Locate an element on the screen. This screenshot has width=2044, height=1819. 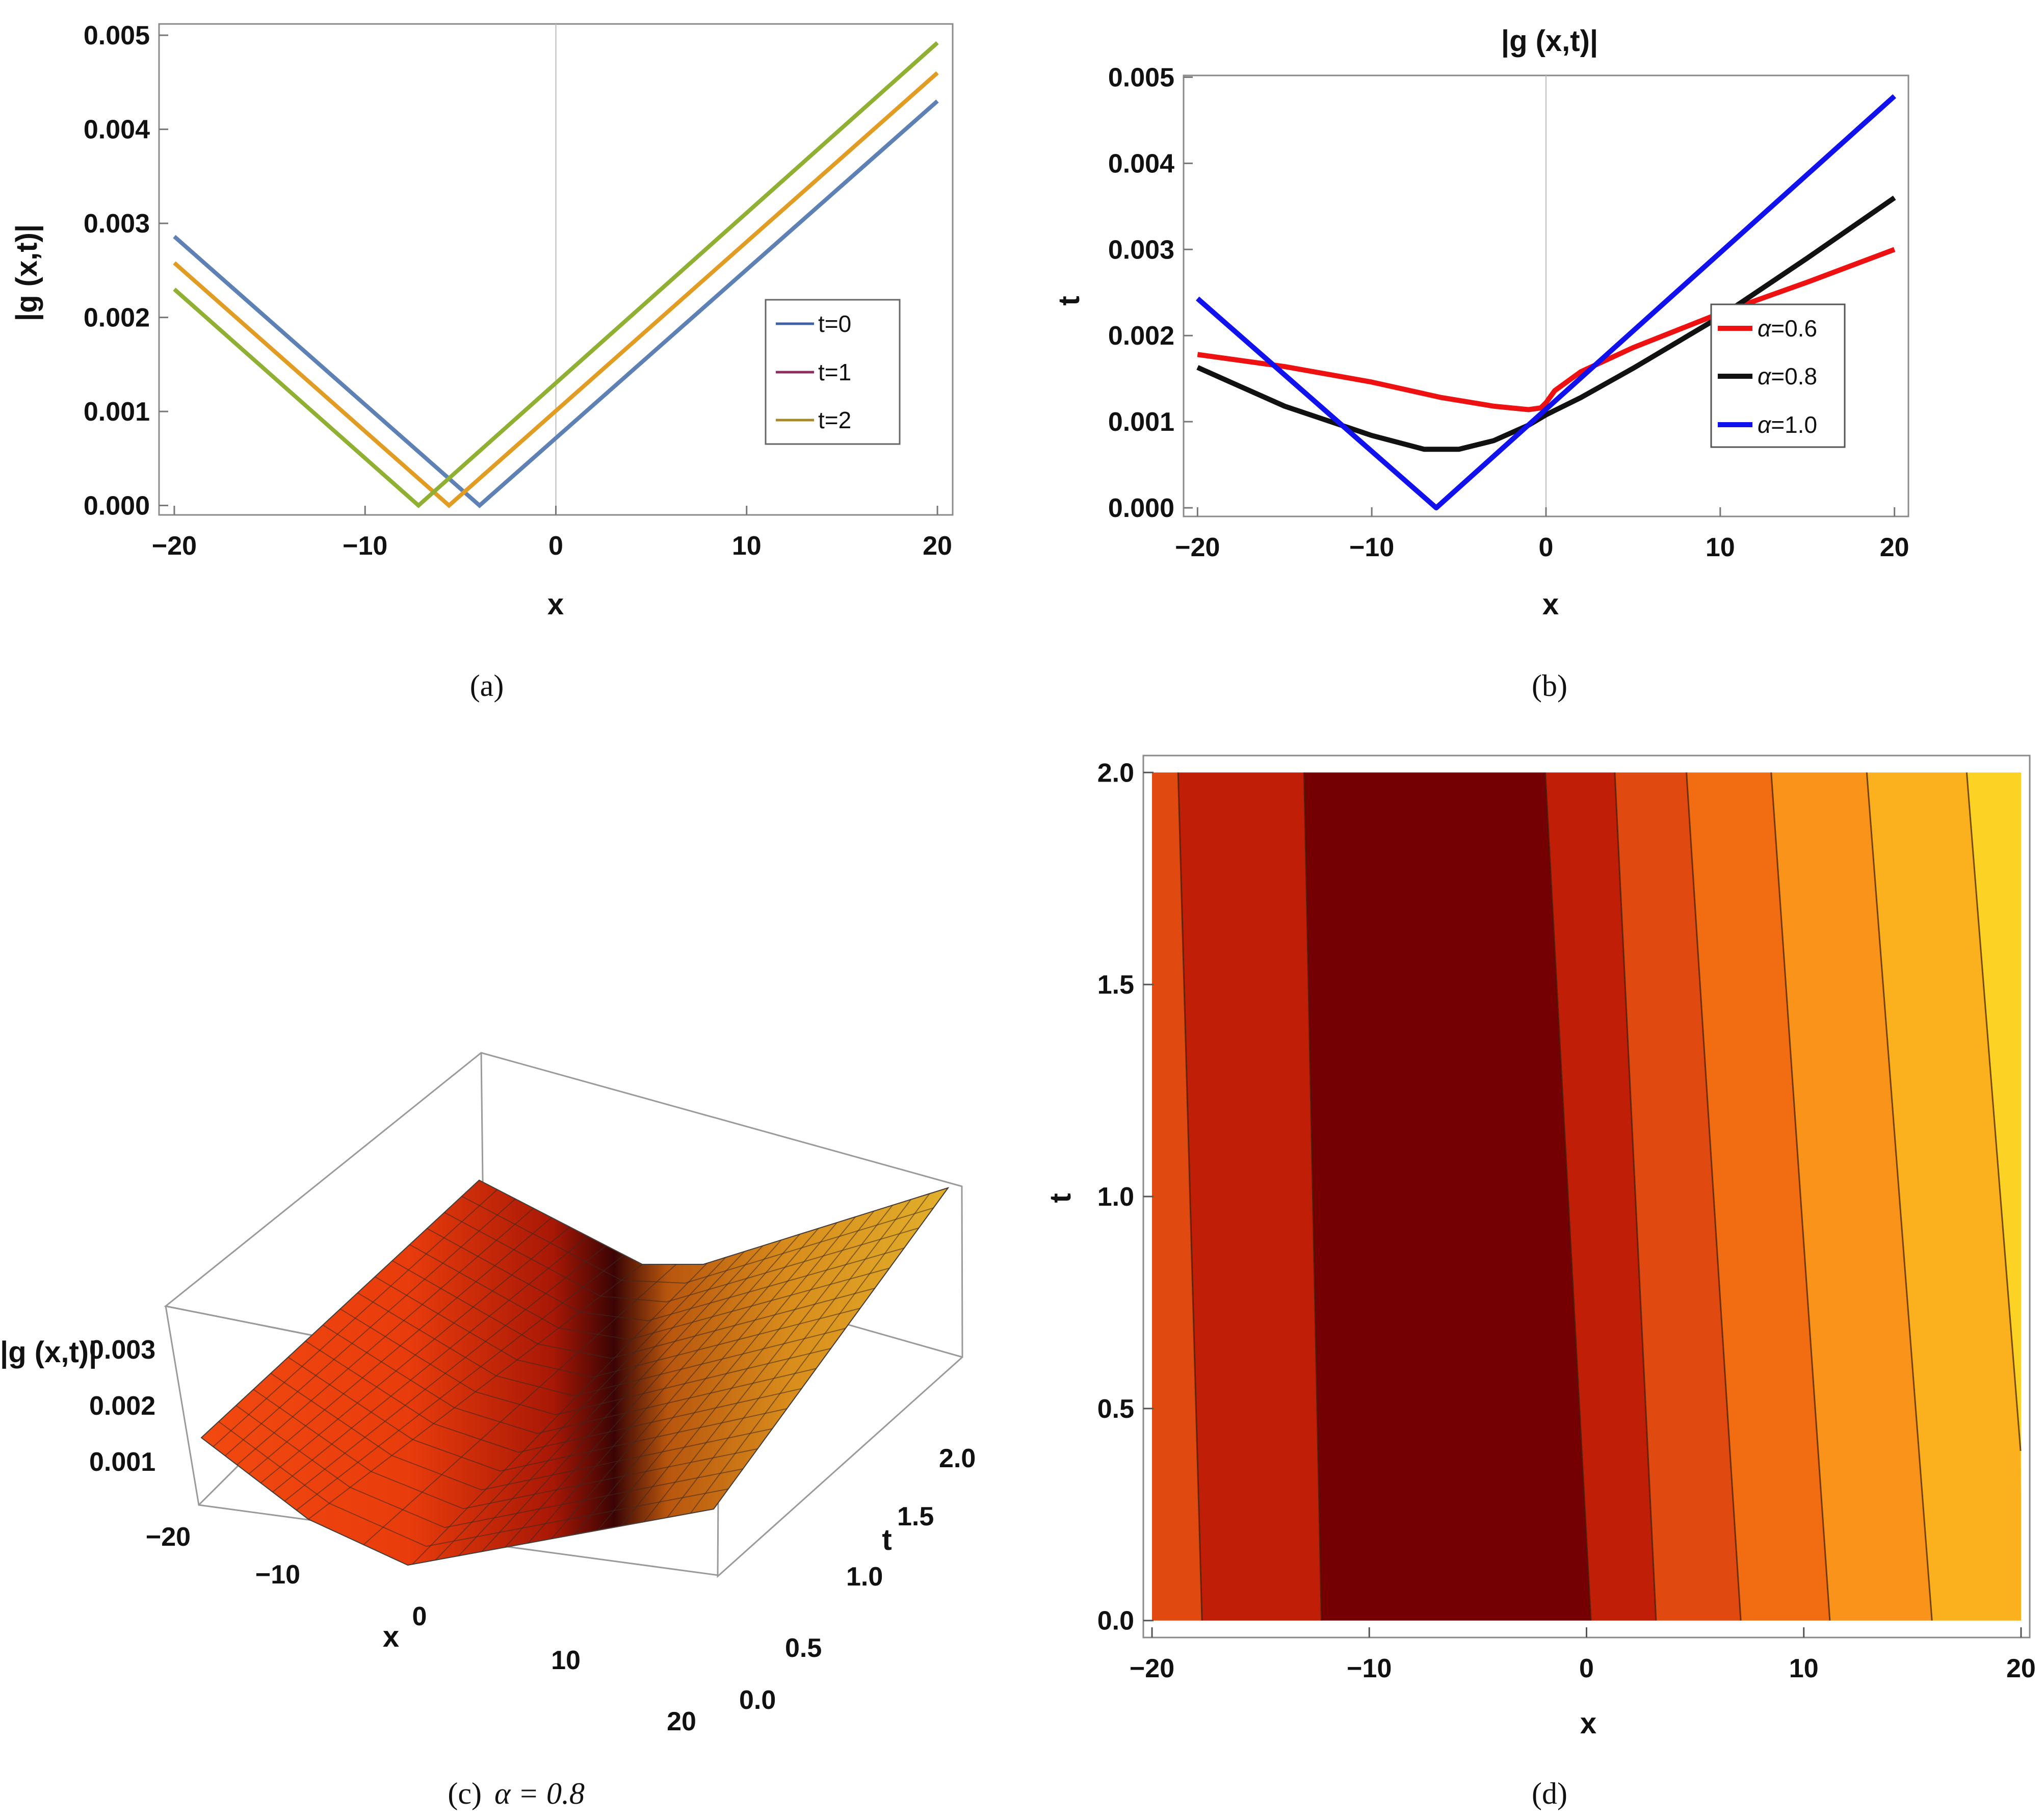
panel-a-ylabel: |g (x,t)| is located at coordinates (26, 272).